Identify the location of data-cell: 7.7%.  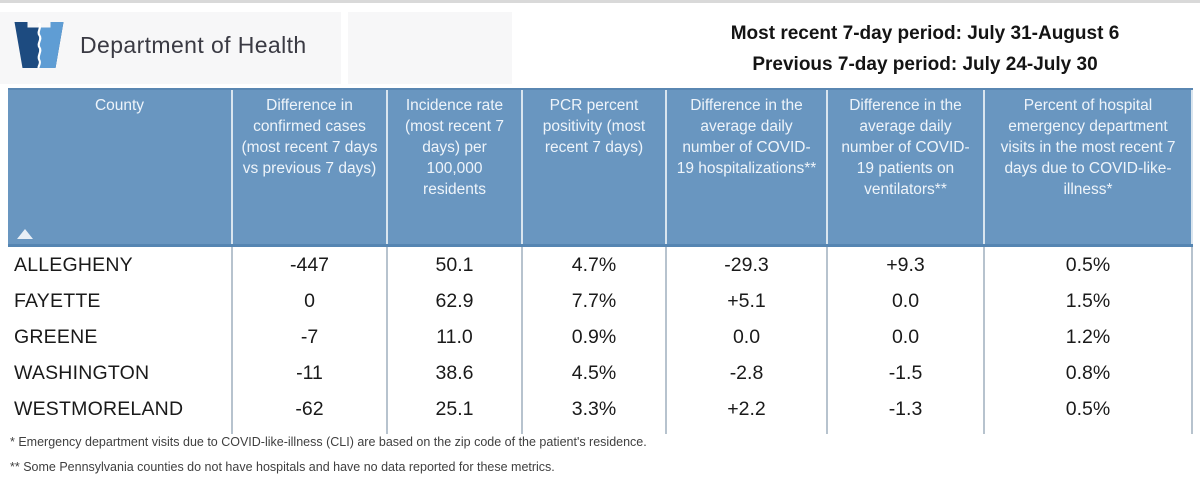
(595, 301).